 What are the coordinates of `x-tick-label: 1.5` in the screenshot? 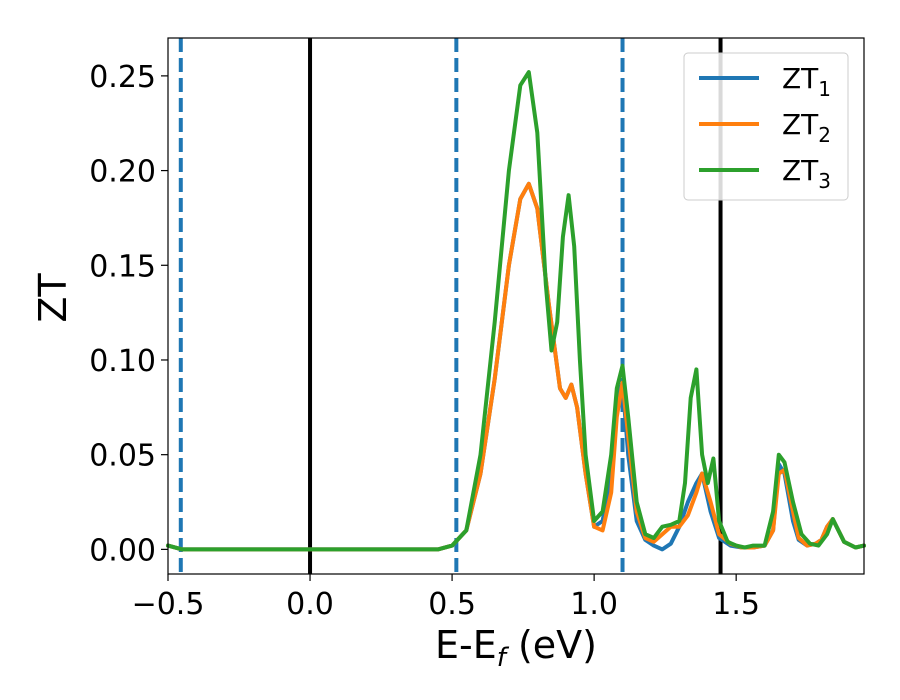 It's located at (736, 604).